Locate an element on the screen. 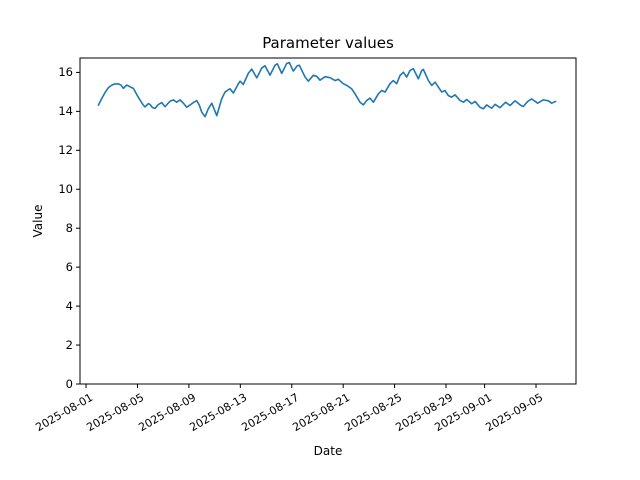  y-tick-label: 8 is located at coordinates (69, 227).